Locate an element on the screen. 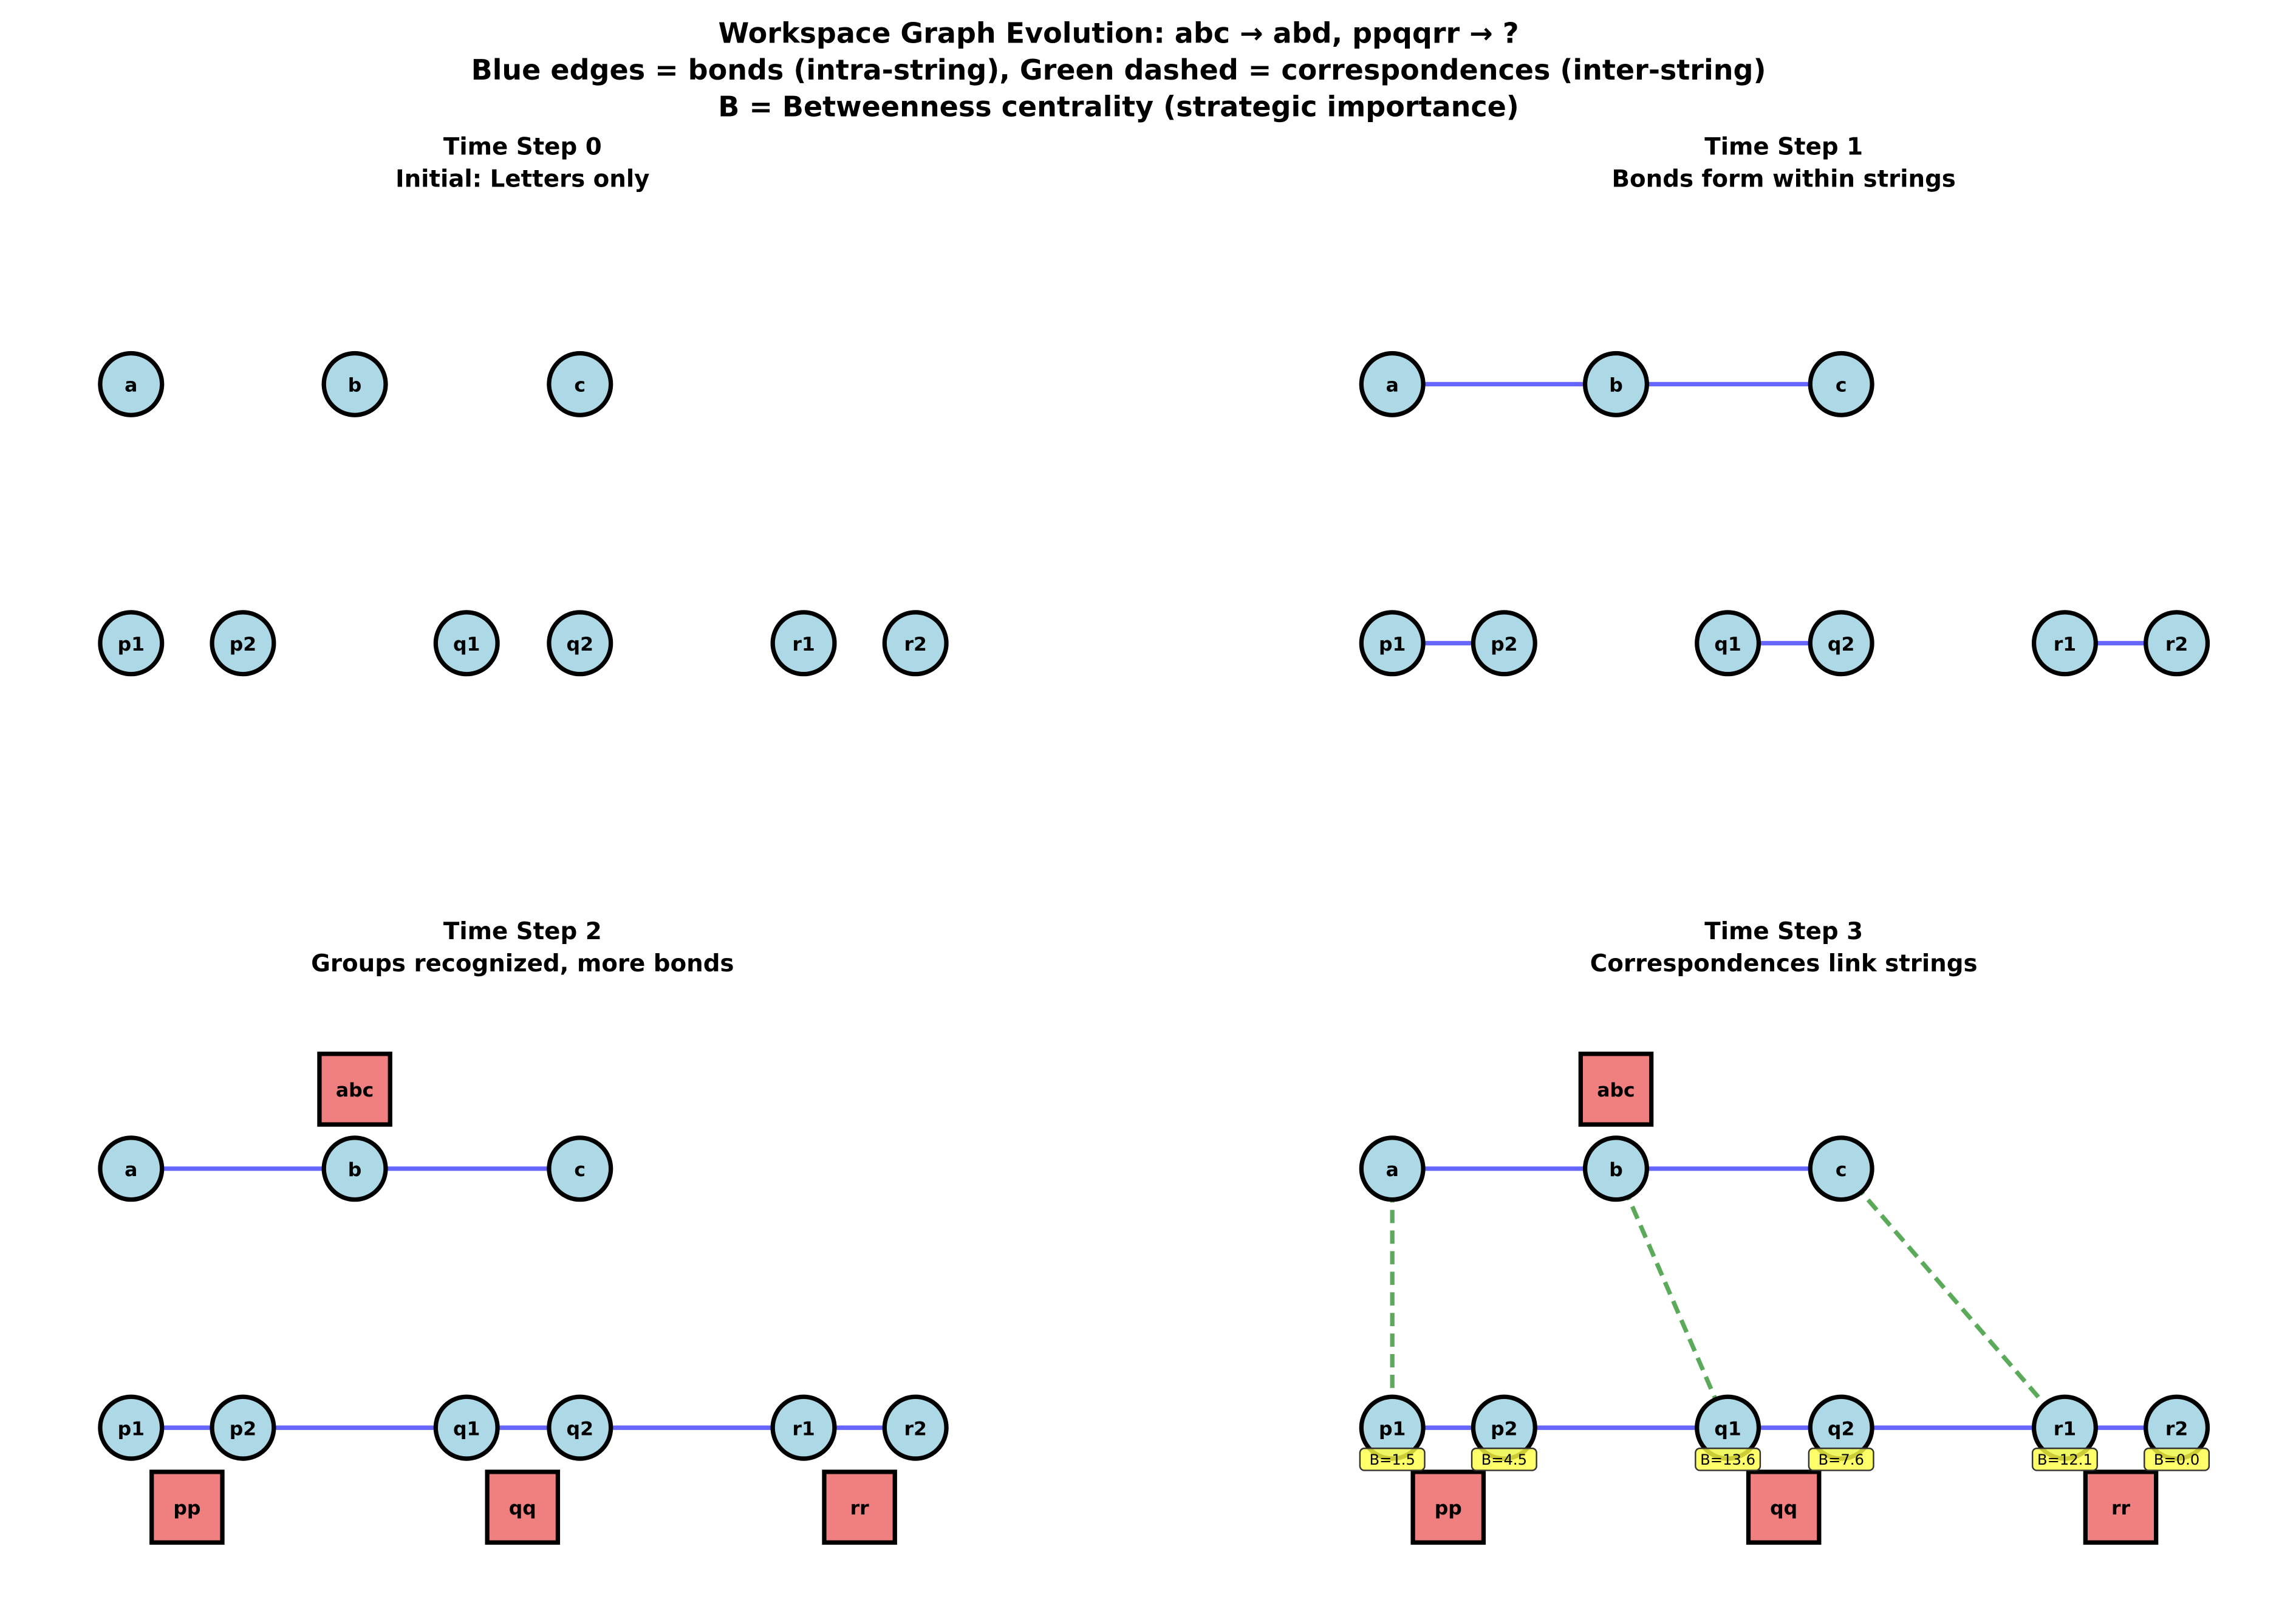 This screenshot has height=1622, width=2296. group-label: qq is located at coordinates (1783, 1508).